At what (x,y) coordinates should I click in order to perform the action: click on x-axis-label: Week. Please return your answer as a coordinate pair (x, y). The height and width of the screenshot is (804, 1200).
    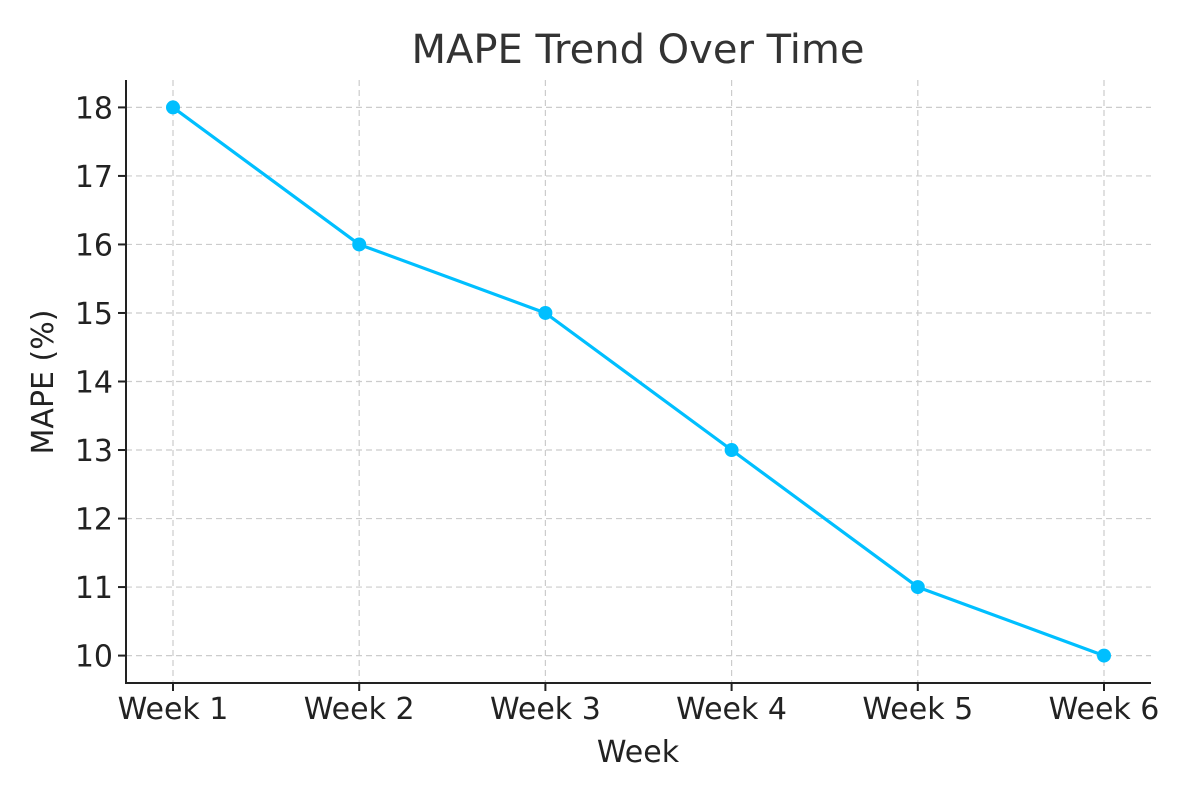
    Looking at the image, I should click on (638, 752).